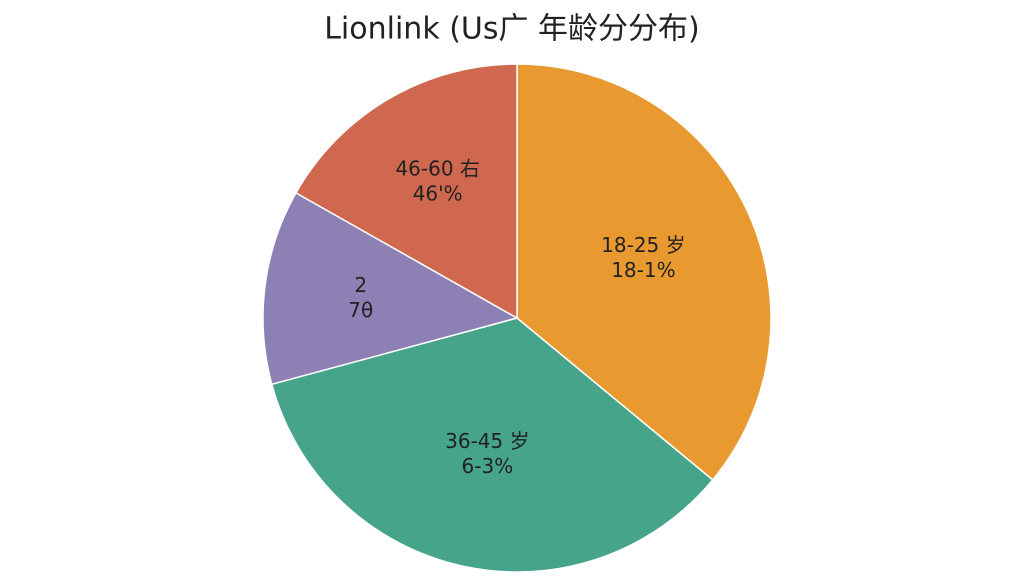 This screenshot has width=1024, height=576. I want to click on slice-category: 36-45 岁, so click(487, 441).